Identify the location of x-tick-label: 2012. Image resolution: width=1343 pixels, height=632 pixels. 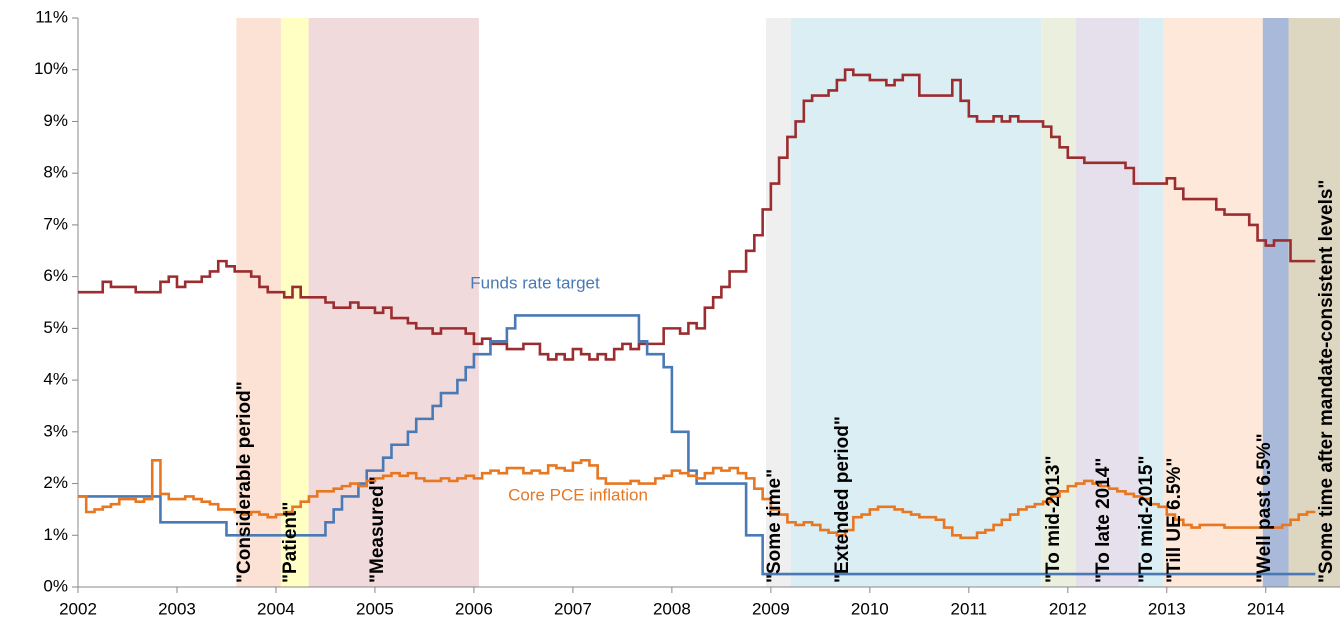
(1068, 608).